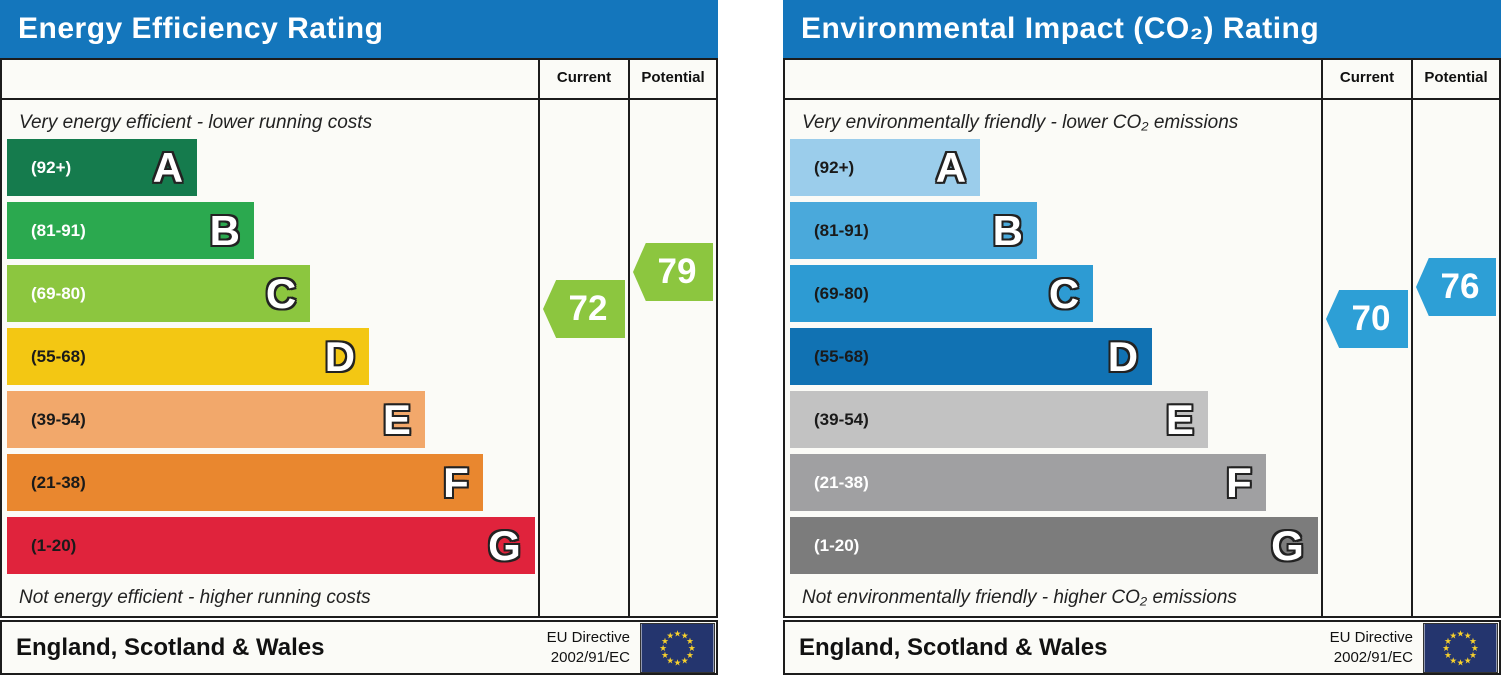 This screenshot has height=675, width=1501. What do you see at coordinates (1460, 286) in the screenshot?
I see `potential-rating-value: 76` at bounding box center [1460, 286].